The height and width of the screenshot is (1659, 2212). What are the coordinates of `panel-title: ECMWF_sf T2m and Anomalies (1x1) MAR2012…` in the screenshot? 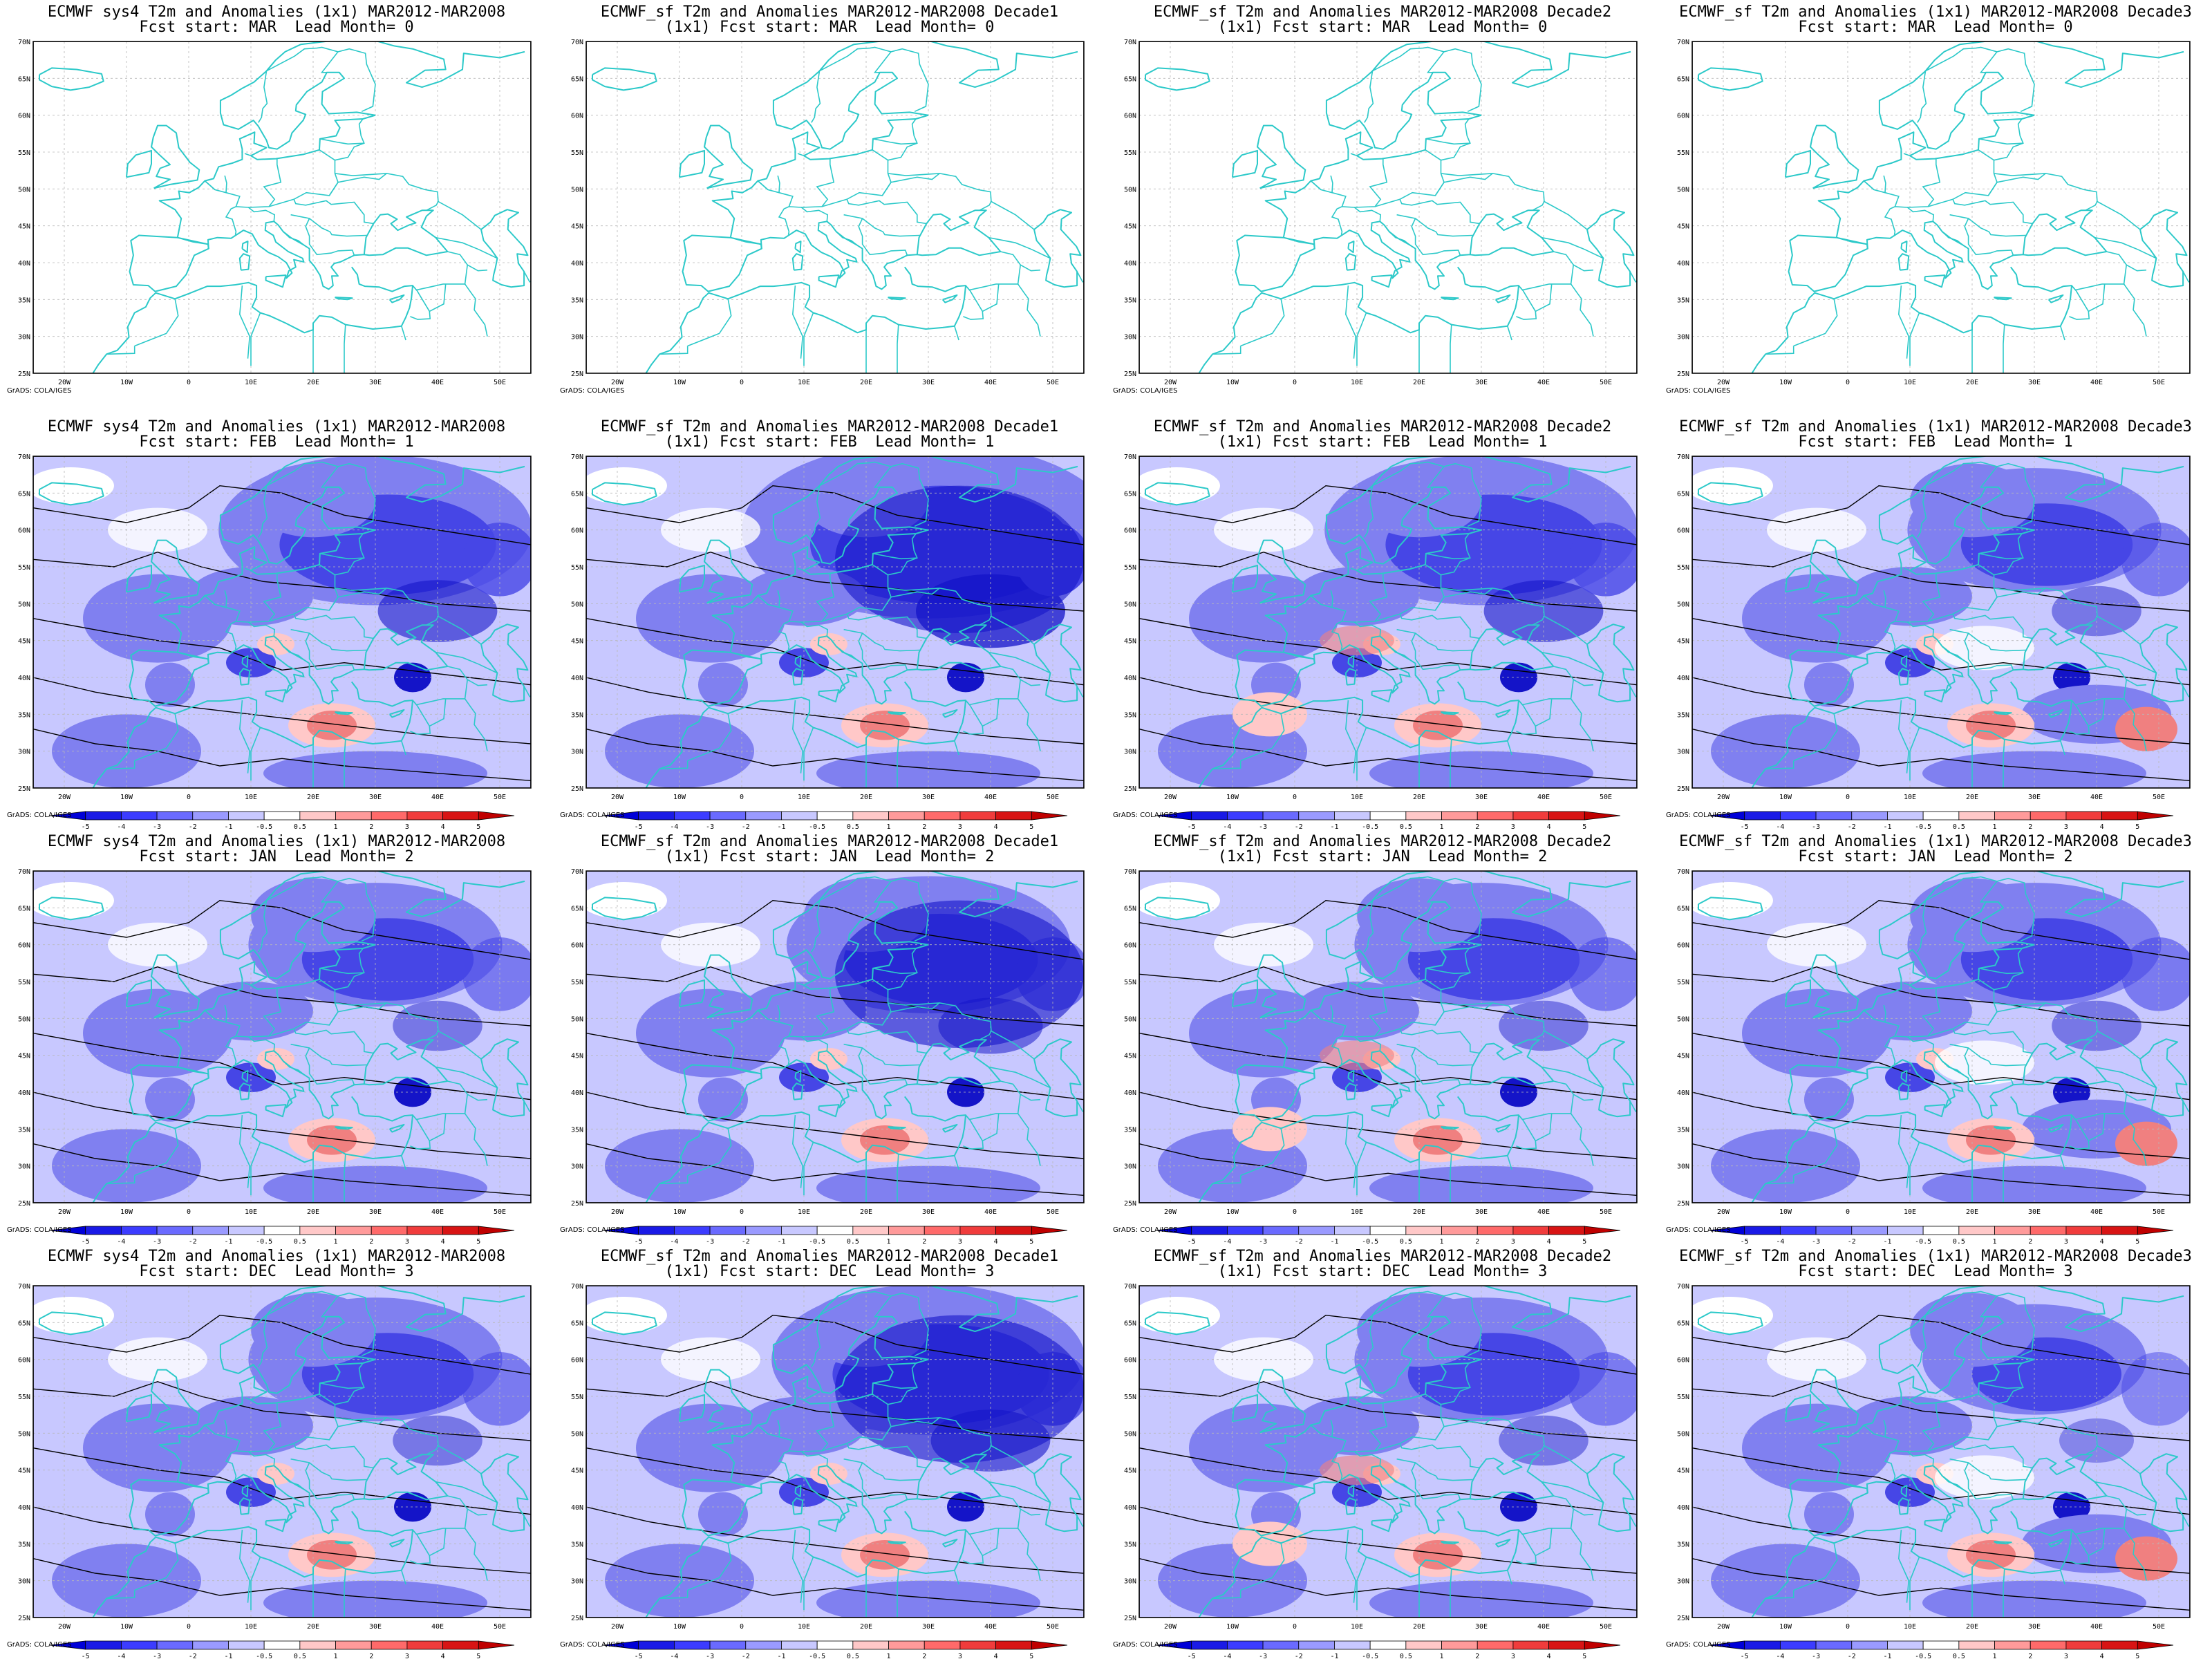 It's located at (1935, 426).